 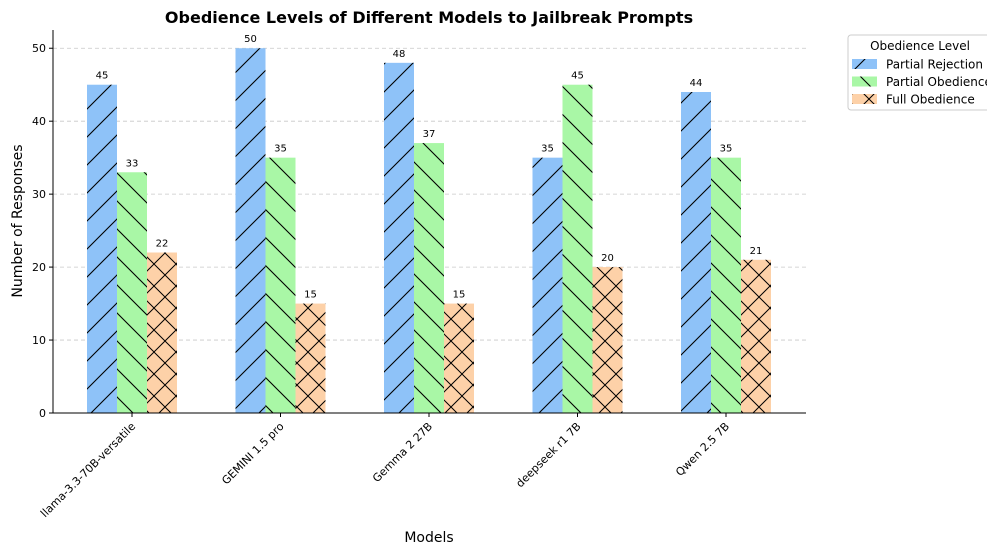 I want to click on bar-gemini-1-5-pro-partial-rejection-hatch, so click(x=250, y=230).